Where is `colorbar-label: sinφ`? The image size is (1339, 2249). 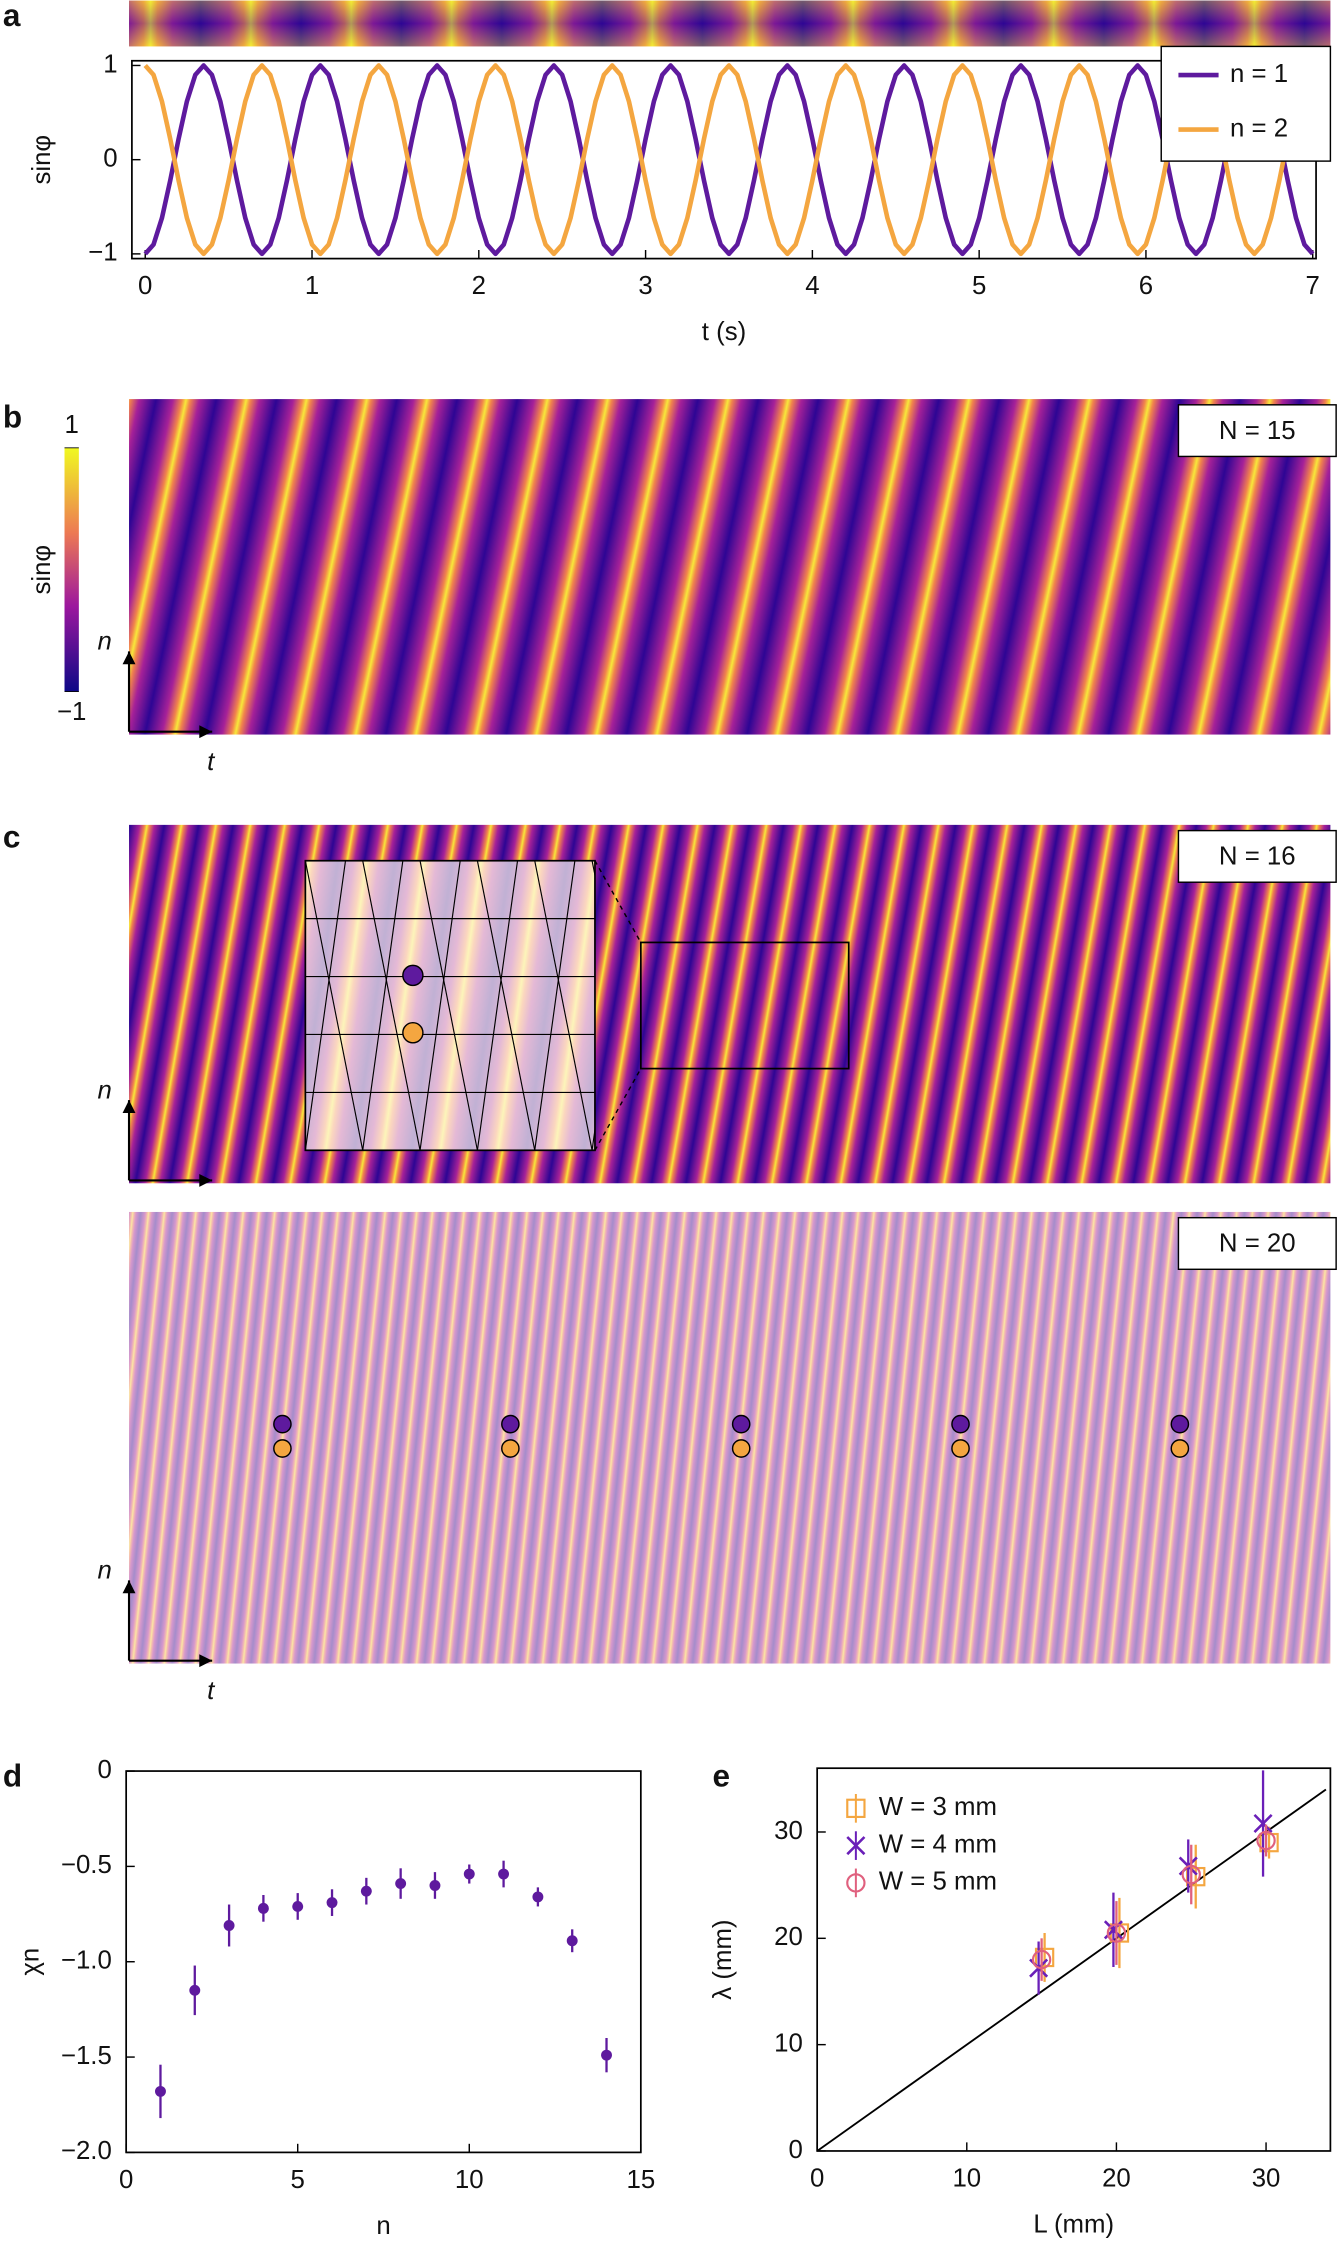 colorbar-label: sinφ is located at coordinates (42, 570).